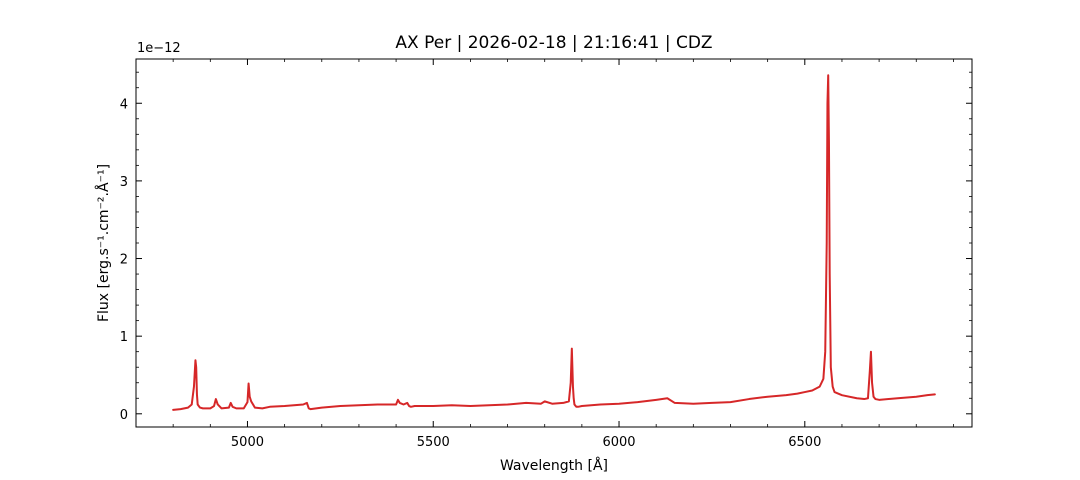 The height and width of the screenshot is (480, 1080). I want to click on y-tick-label: 3, so click(124, 182).